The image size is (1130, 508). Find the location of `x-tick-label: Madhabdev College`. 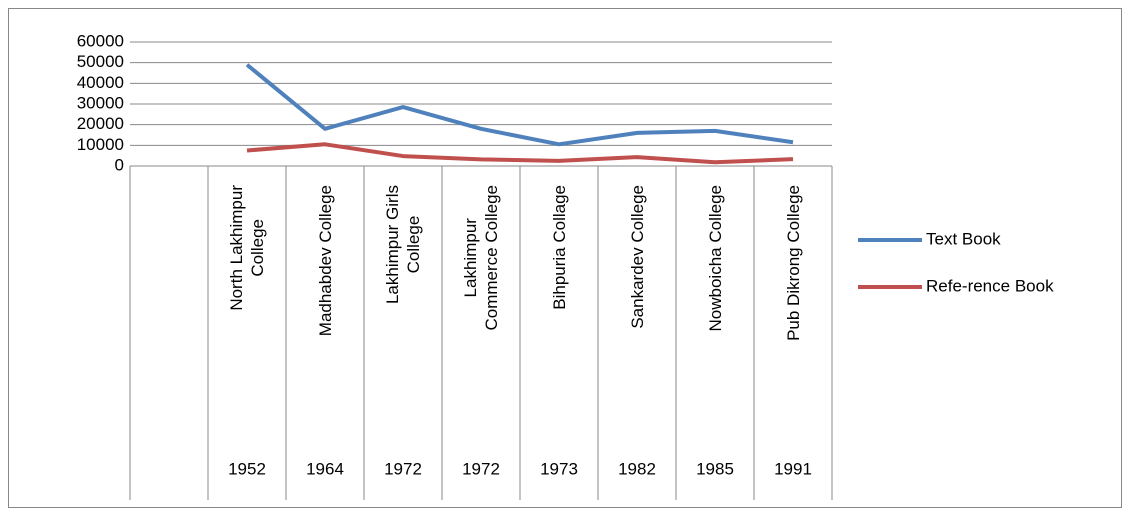

x-tick-label: Madhabdev College is located at coordinates (325, 261).